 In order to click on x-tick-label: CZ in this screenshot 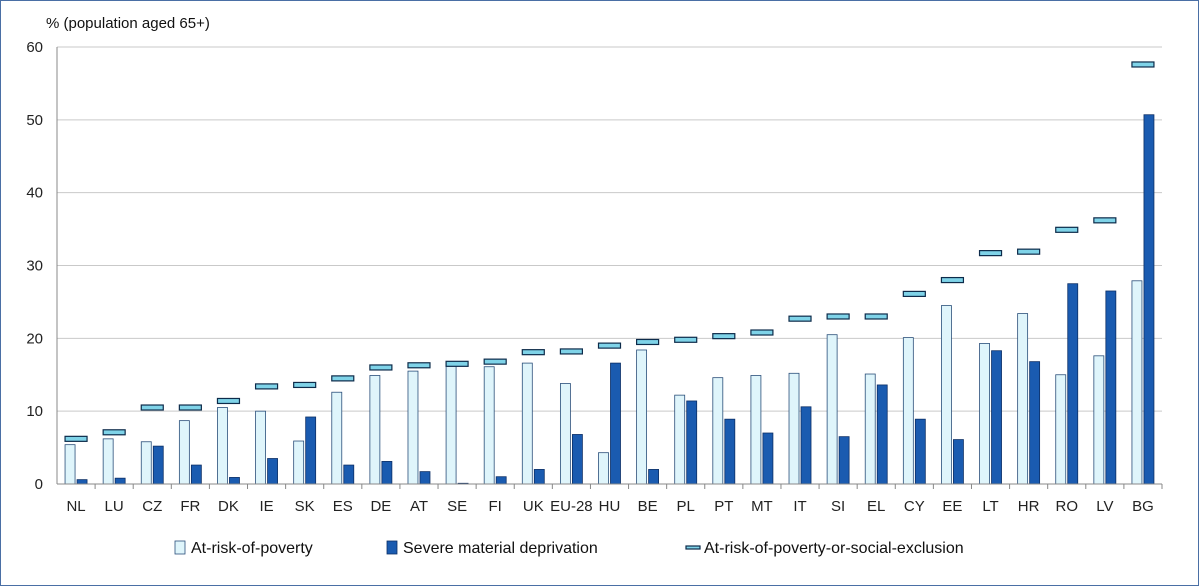, I will do `click(152, 506)`.